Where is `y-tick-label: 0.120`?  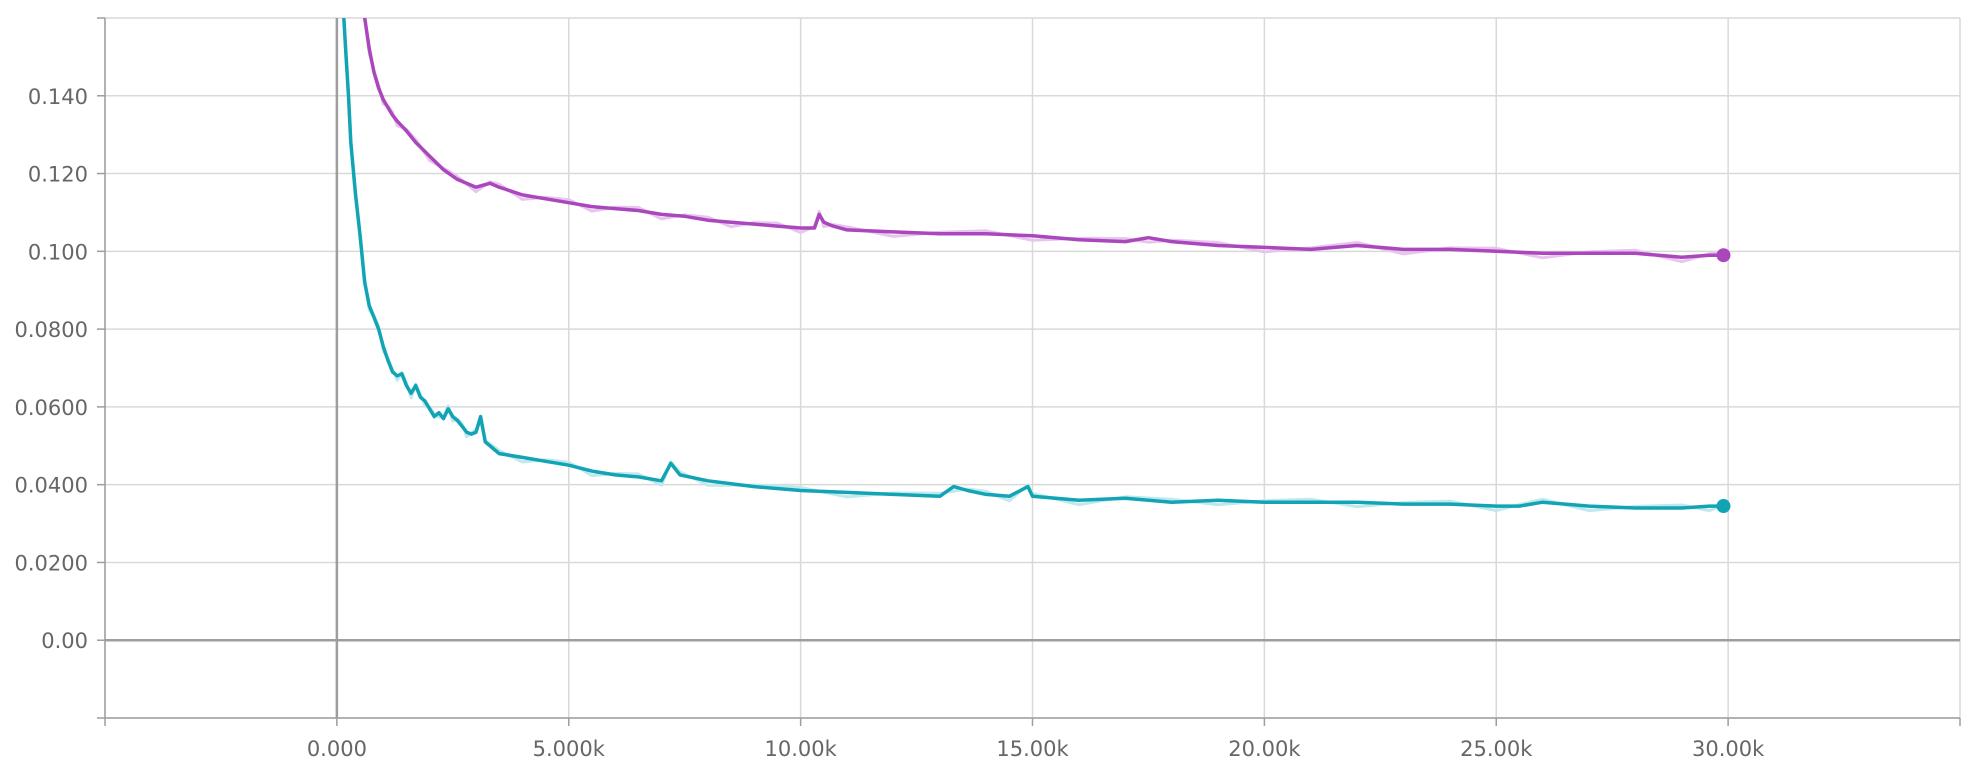 y-tick-label: 0.120 is located at coordinates (58, 175).